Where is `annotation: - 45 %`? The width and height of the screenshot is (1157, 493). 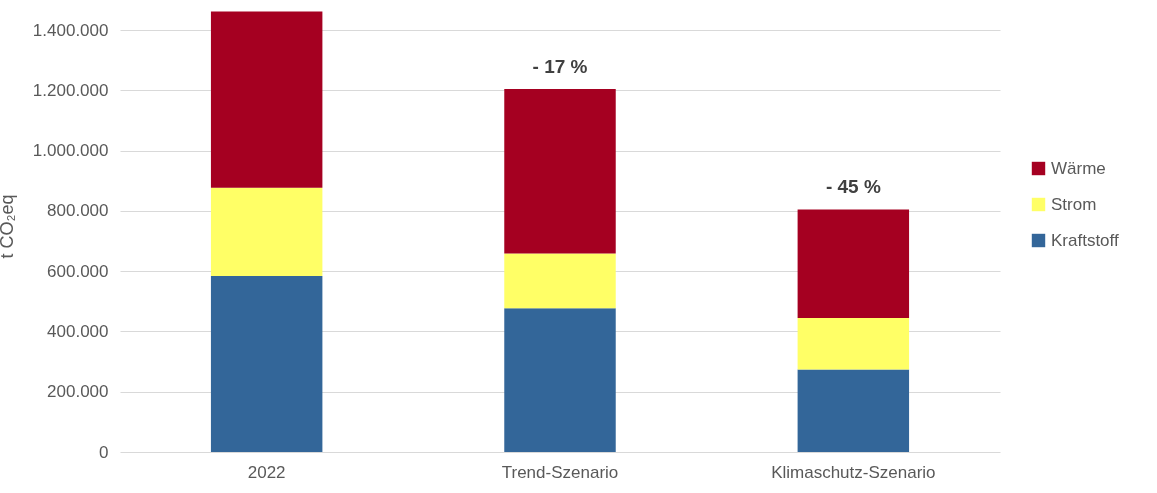 annotation: - 45 % is located at coordinates (853, 187).